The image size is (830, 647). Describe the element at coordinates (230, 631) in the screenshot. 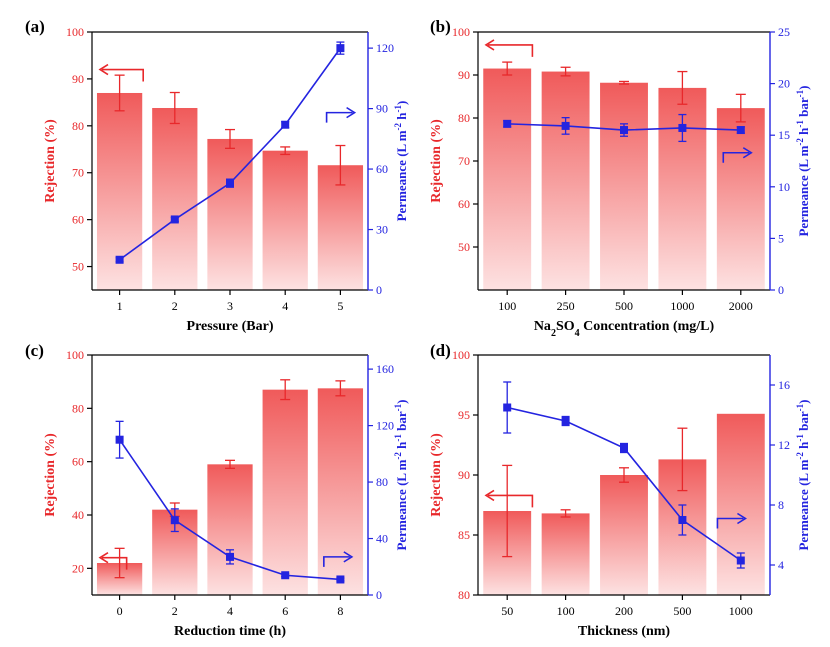

I see `x-axis-title: Reduction time (h)` at that location.